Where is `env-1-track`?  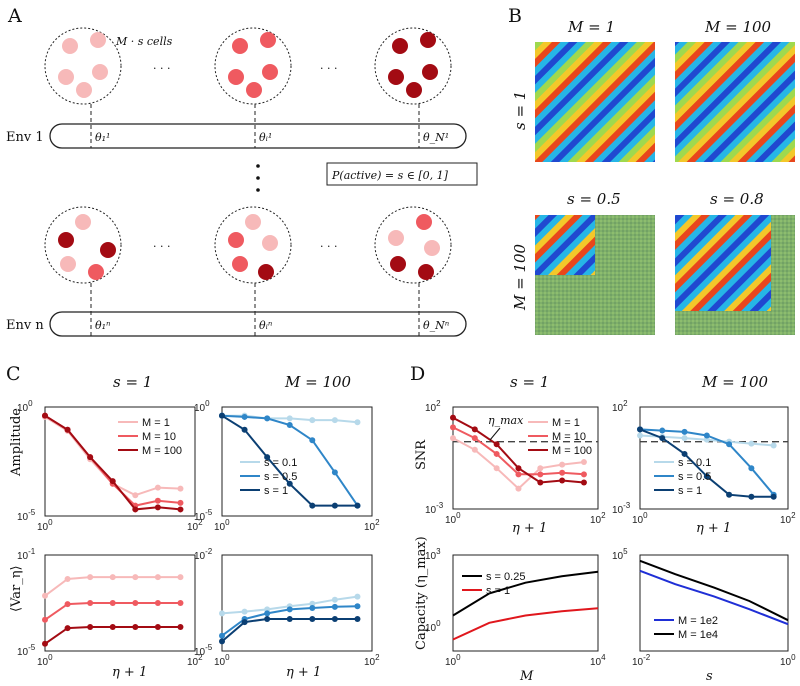
env-1-track is located at coordinates (258, 136).